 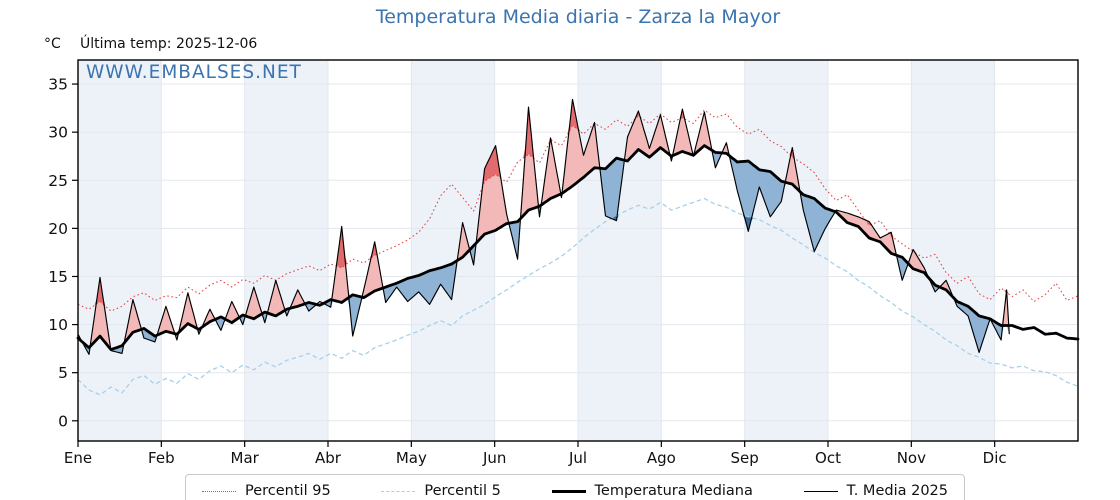 I want to click on legend-item-mediana: Temperatura Mediana, so click(x=652, y=491).